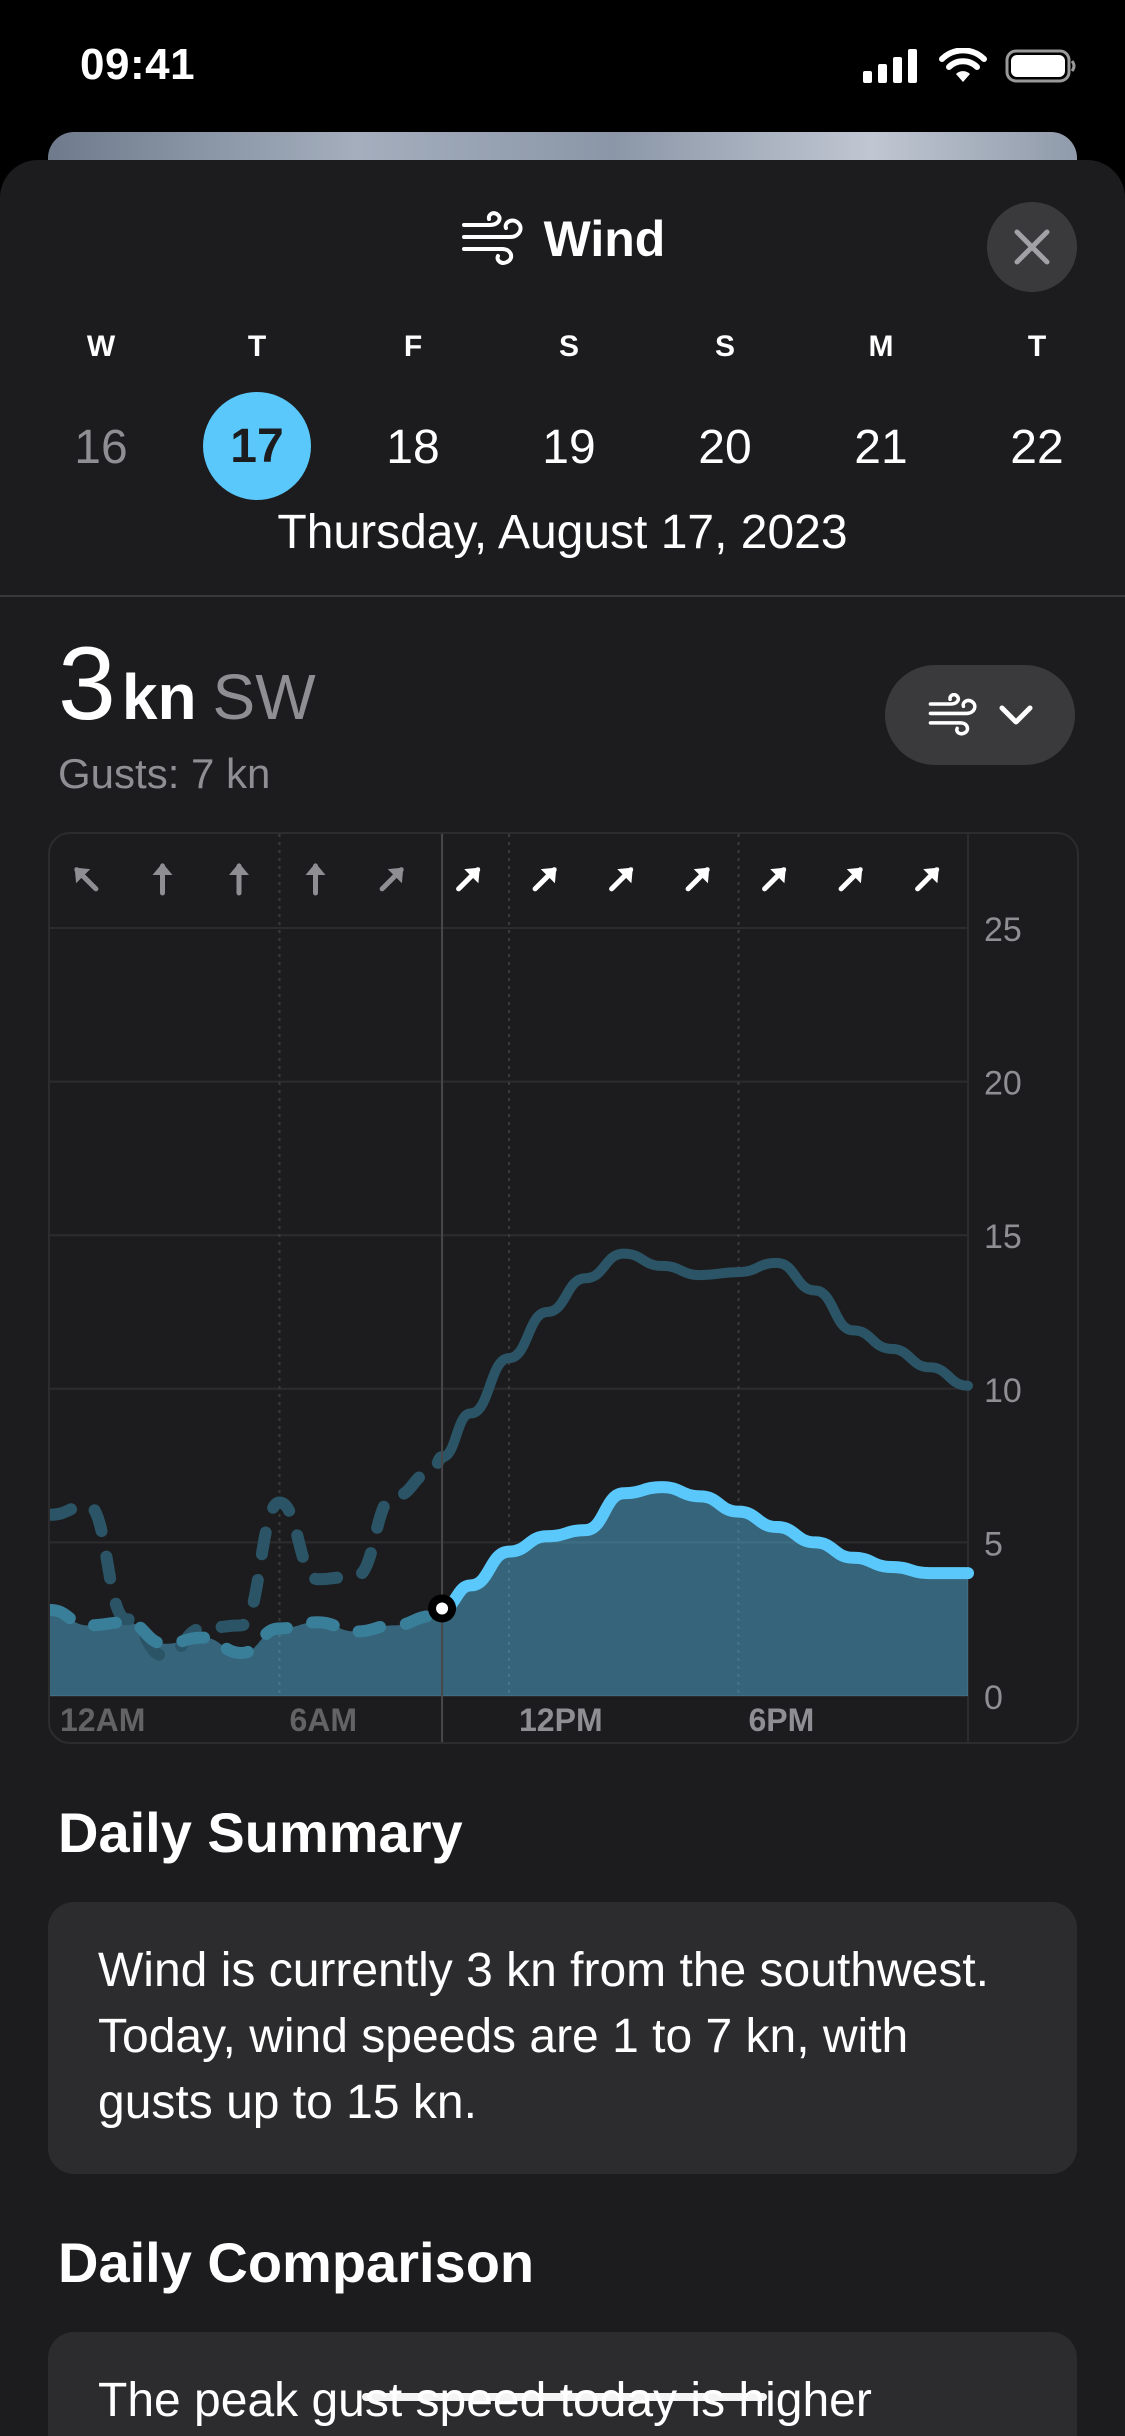 This screenshot has height=2436, width=1125. Describe the element at coordinates (980, 715) in the screenshot. I see `metric-selector-button` at that location.